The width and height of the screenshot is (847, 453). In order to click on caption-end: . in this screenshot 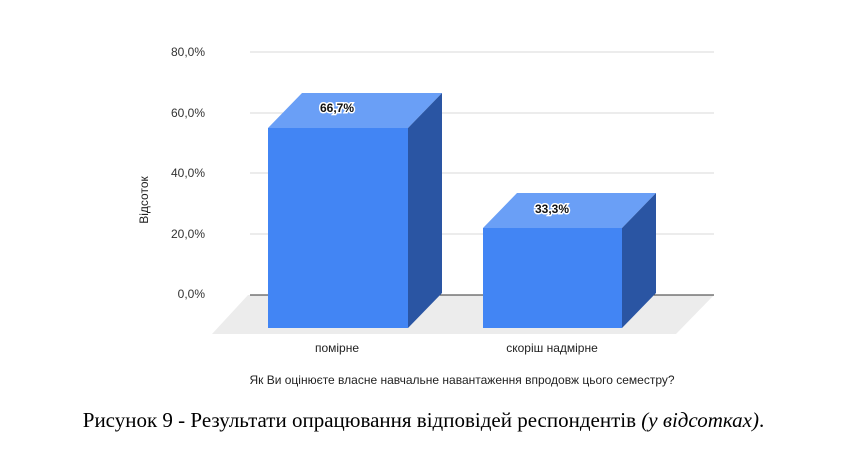, I will do `click(761, 420)`.